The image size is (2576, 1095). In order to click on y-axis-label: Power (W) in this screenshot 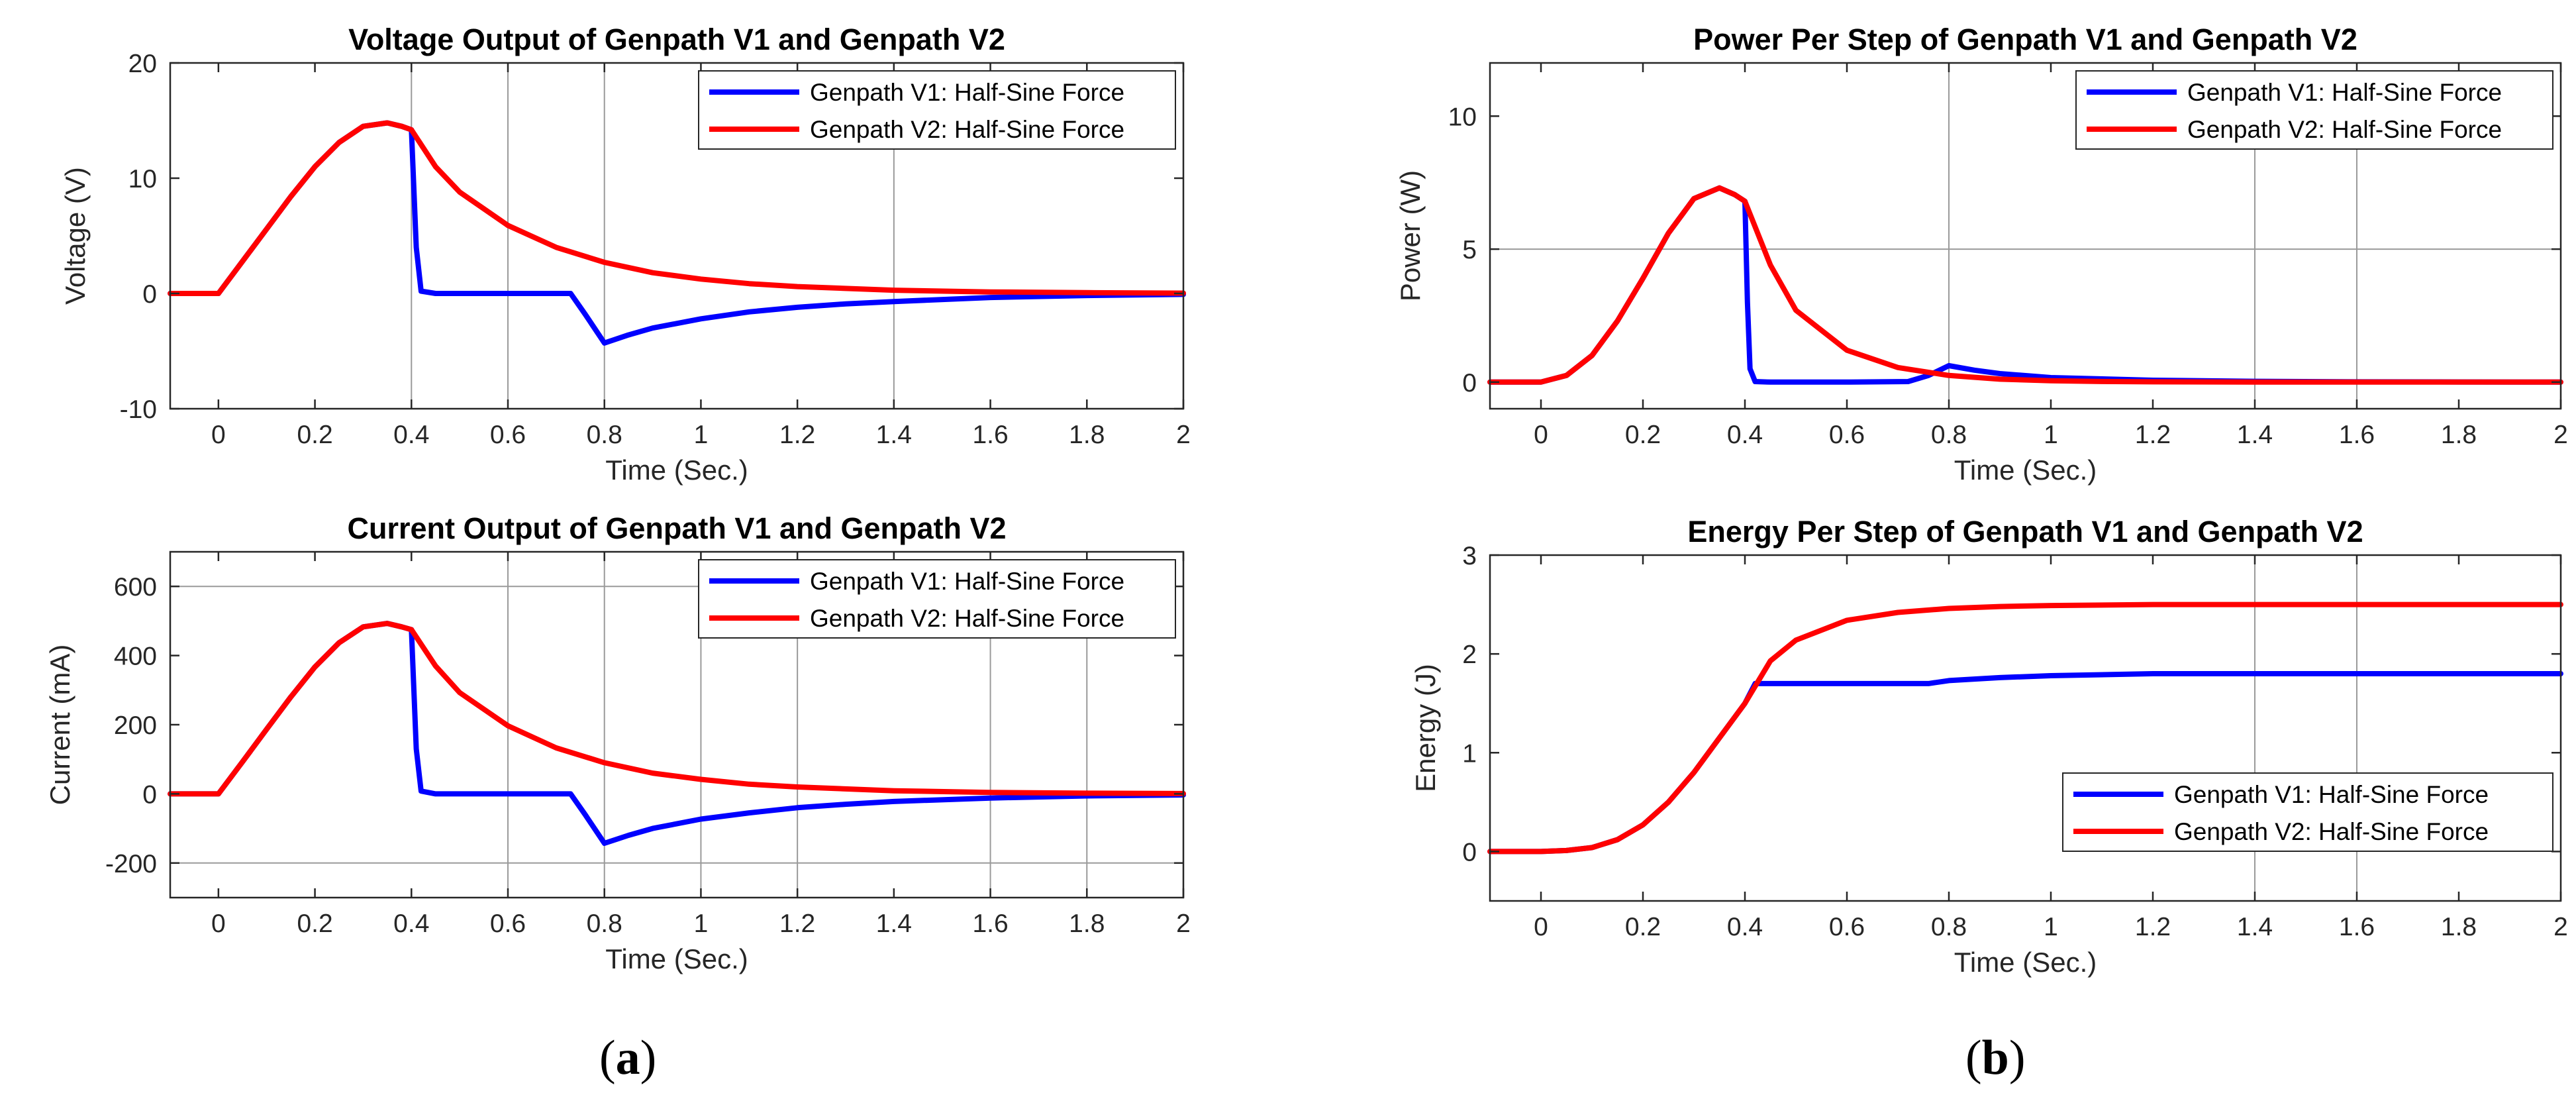, I will do `click(1410, 235)`.